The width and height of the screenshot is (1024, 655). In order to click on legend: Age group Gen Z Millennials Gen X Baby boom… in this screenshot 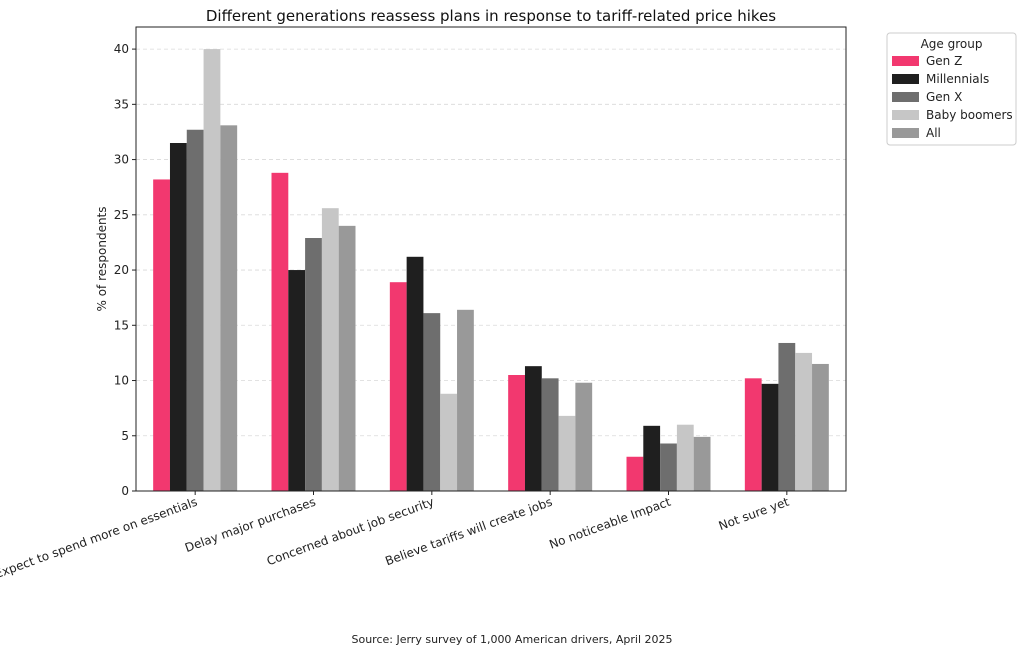, I will do `click(951, 89)`.